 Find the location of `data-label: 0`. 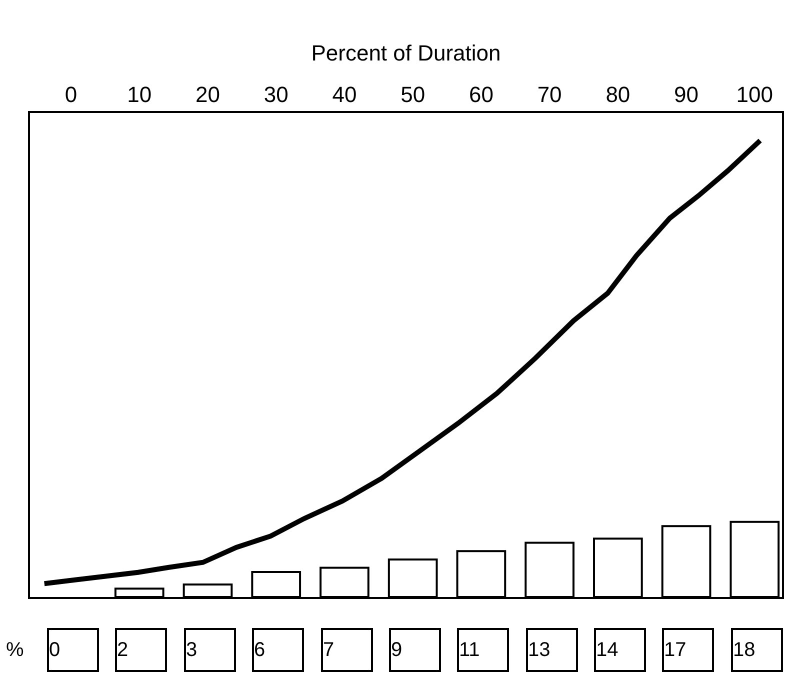

data-label: 0 is located at coordinates (54, 650).